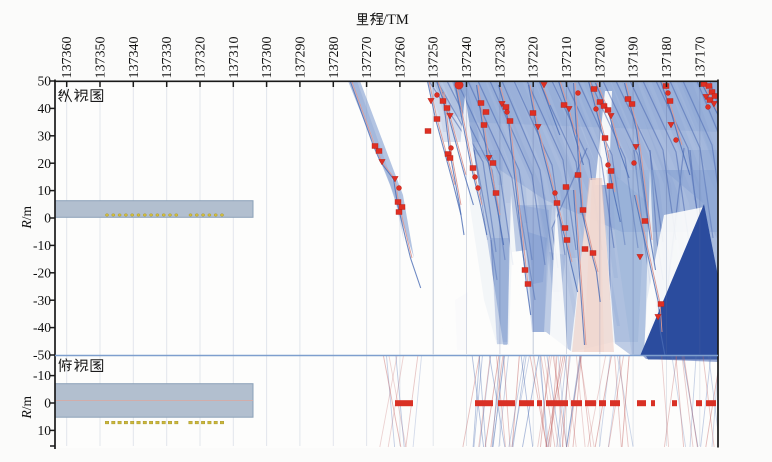 The image size is (772, 462). Describe the element at coordinates (500, 58) in the screenshot. I see `svg-text: 137230` at that location.